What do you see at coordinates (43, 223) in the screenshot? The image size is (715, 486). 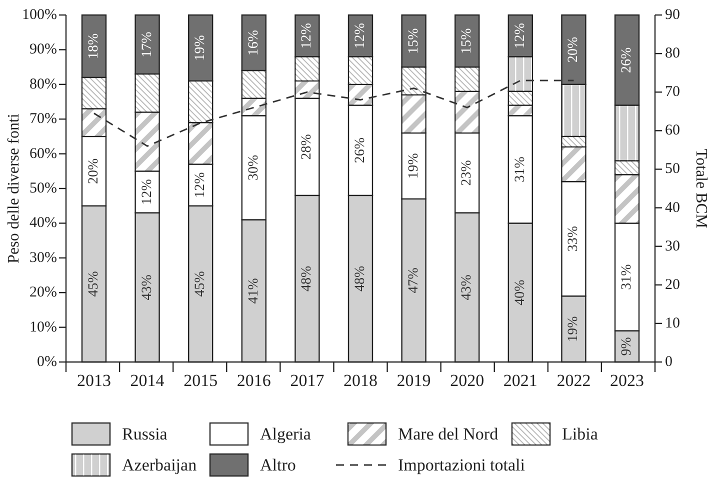 I see `y-tick-label: 40%` at bounding box center [43, 223].